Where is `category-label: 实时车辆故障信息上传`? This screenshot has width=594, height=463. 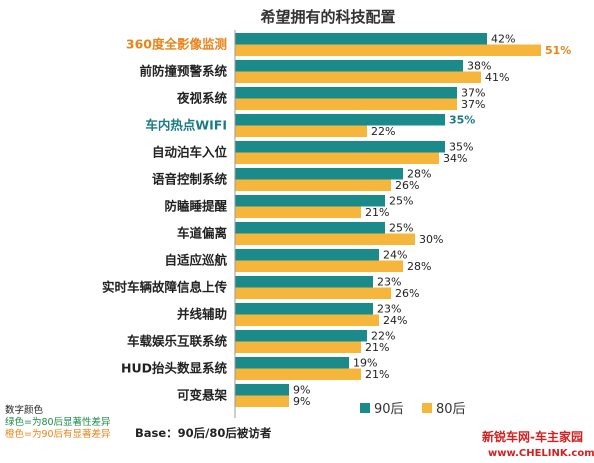 category-label: 实时车辆故障信息上传 is located at coordinates (165, 287).